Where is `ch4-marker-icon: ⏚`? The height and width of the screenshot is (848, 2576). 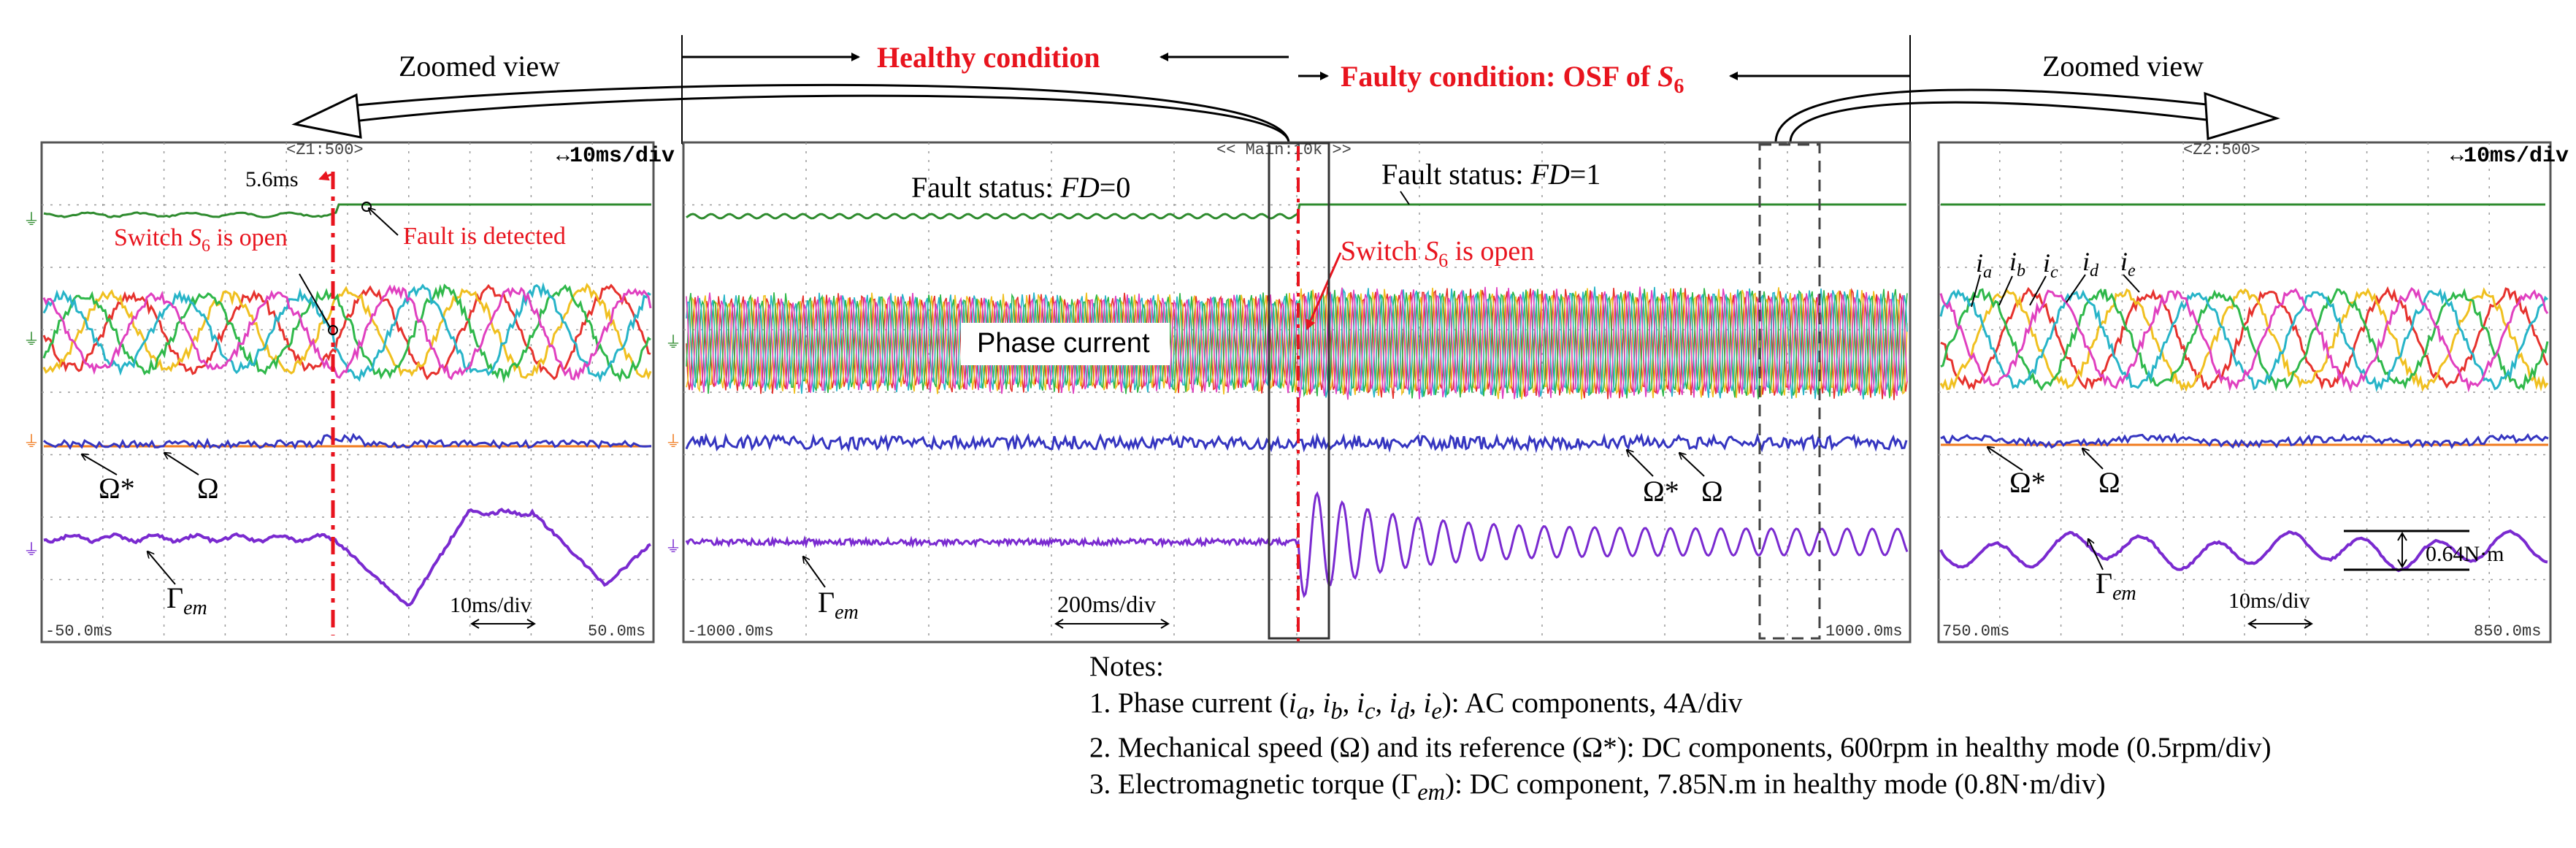
ch4-marker-icon: ⏚ is located at coordinates (31, 550).